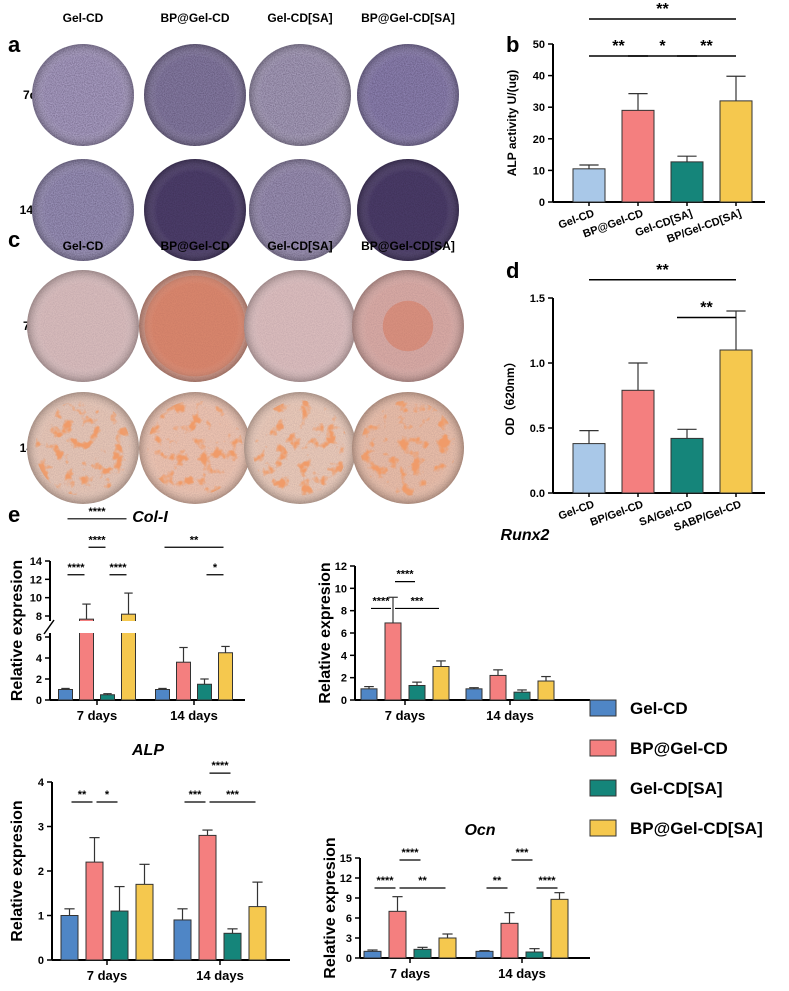  I want to click on y-tick-label: 40, so click(539, 77).